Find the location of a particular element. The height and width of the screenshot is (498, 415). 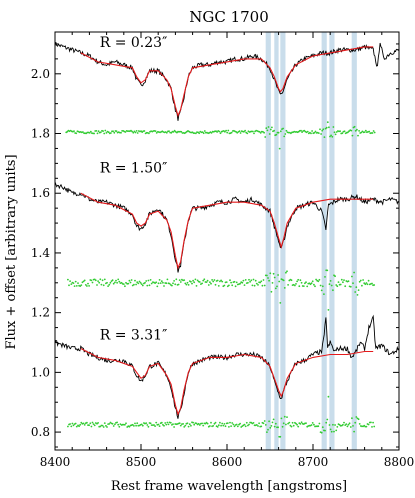

y-tick-label: 1.4 is located at coordinates (40, 253).